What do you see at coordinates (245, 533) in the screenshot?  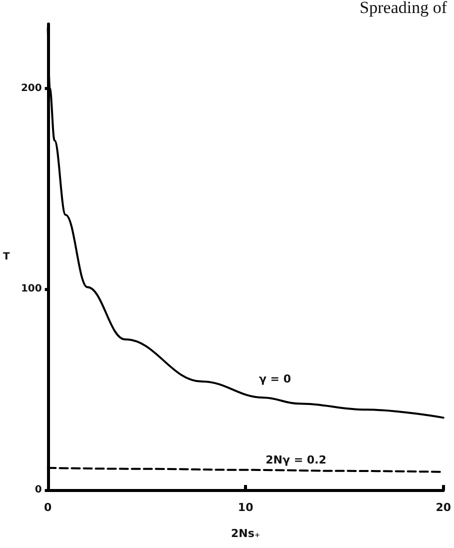 I see `x-axis-title: 2Ns₊` at bounding box center [245, 533].